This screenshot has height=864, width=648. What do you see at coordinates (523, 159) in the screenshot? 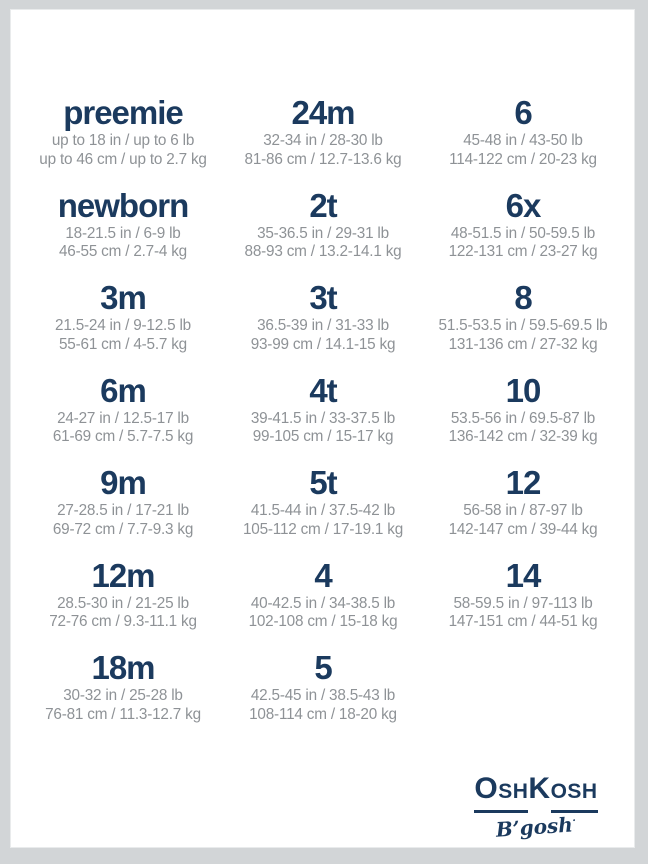
I see `size-metric-range: 114-122 cm / 20-23 kg` at bounding box center [523, 159].